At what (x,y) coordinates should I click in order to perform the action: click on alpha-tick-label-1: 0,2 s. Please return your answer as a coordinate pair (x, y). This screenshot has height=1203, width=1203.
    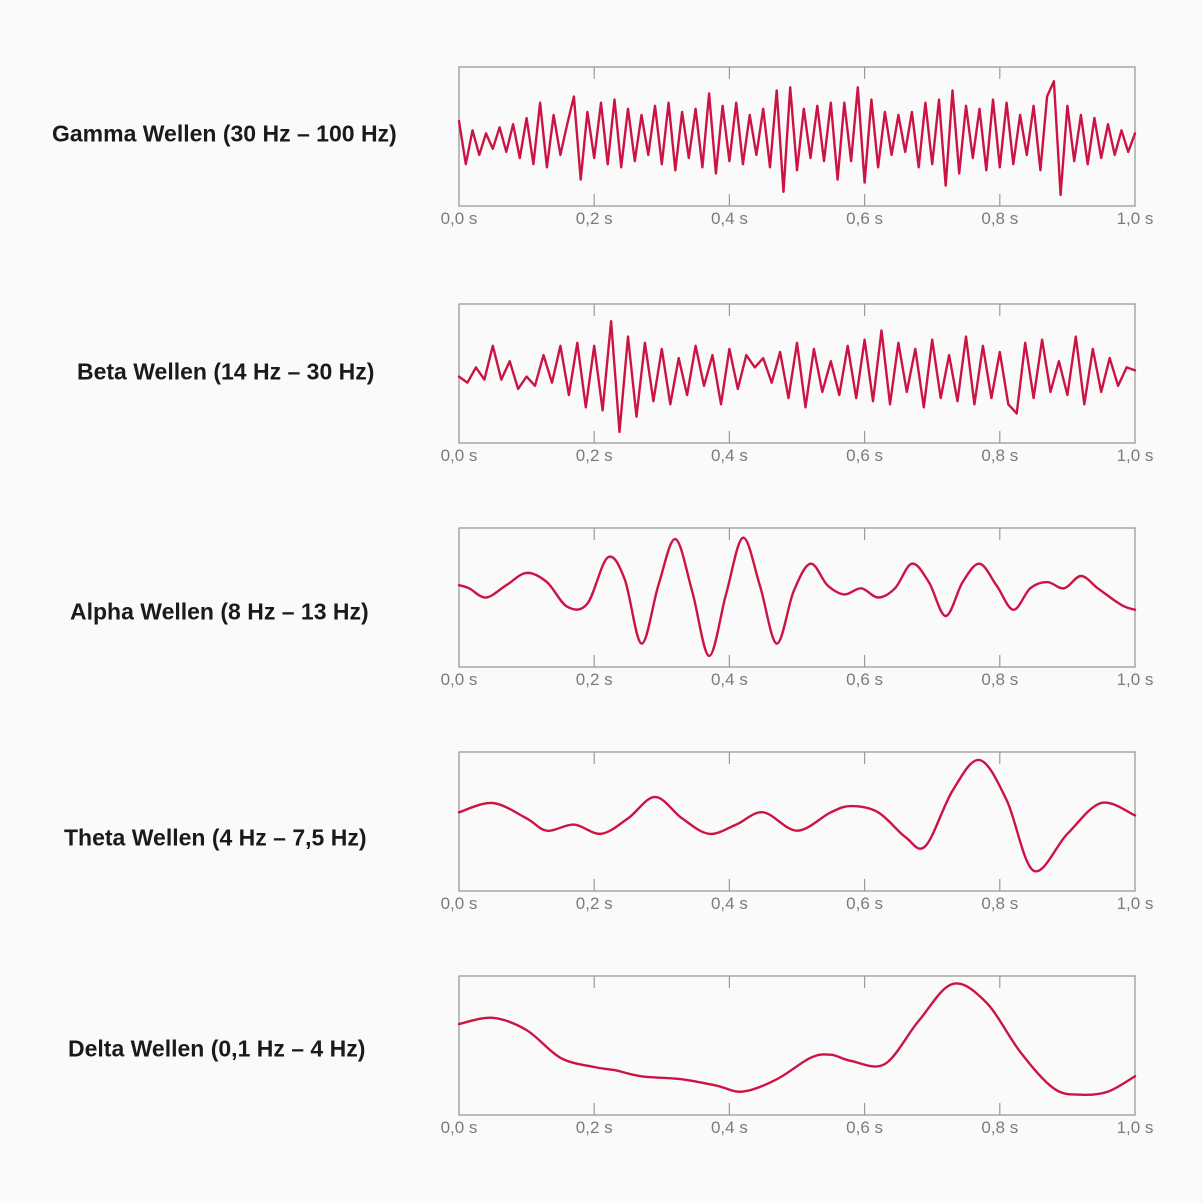
    Looking at the image, I should click on (594, 679).